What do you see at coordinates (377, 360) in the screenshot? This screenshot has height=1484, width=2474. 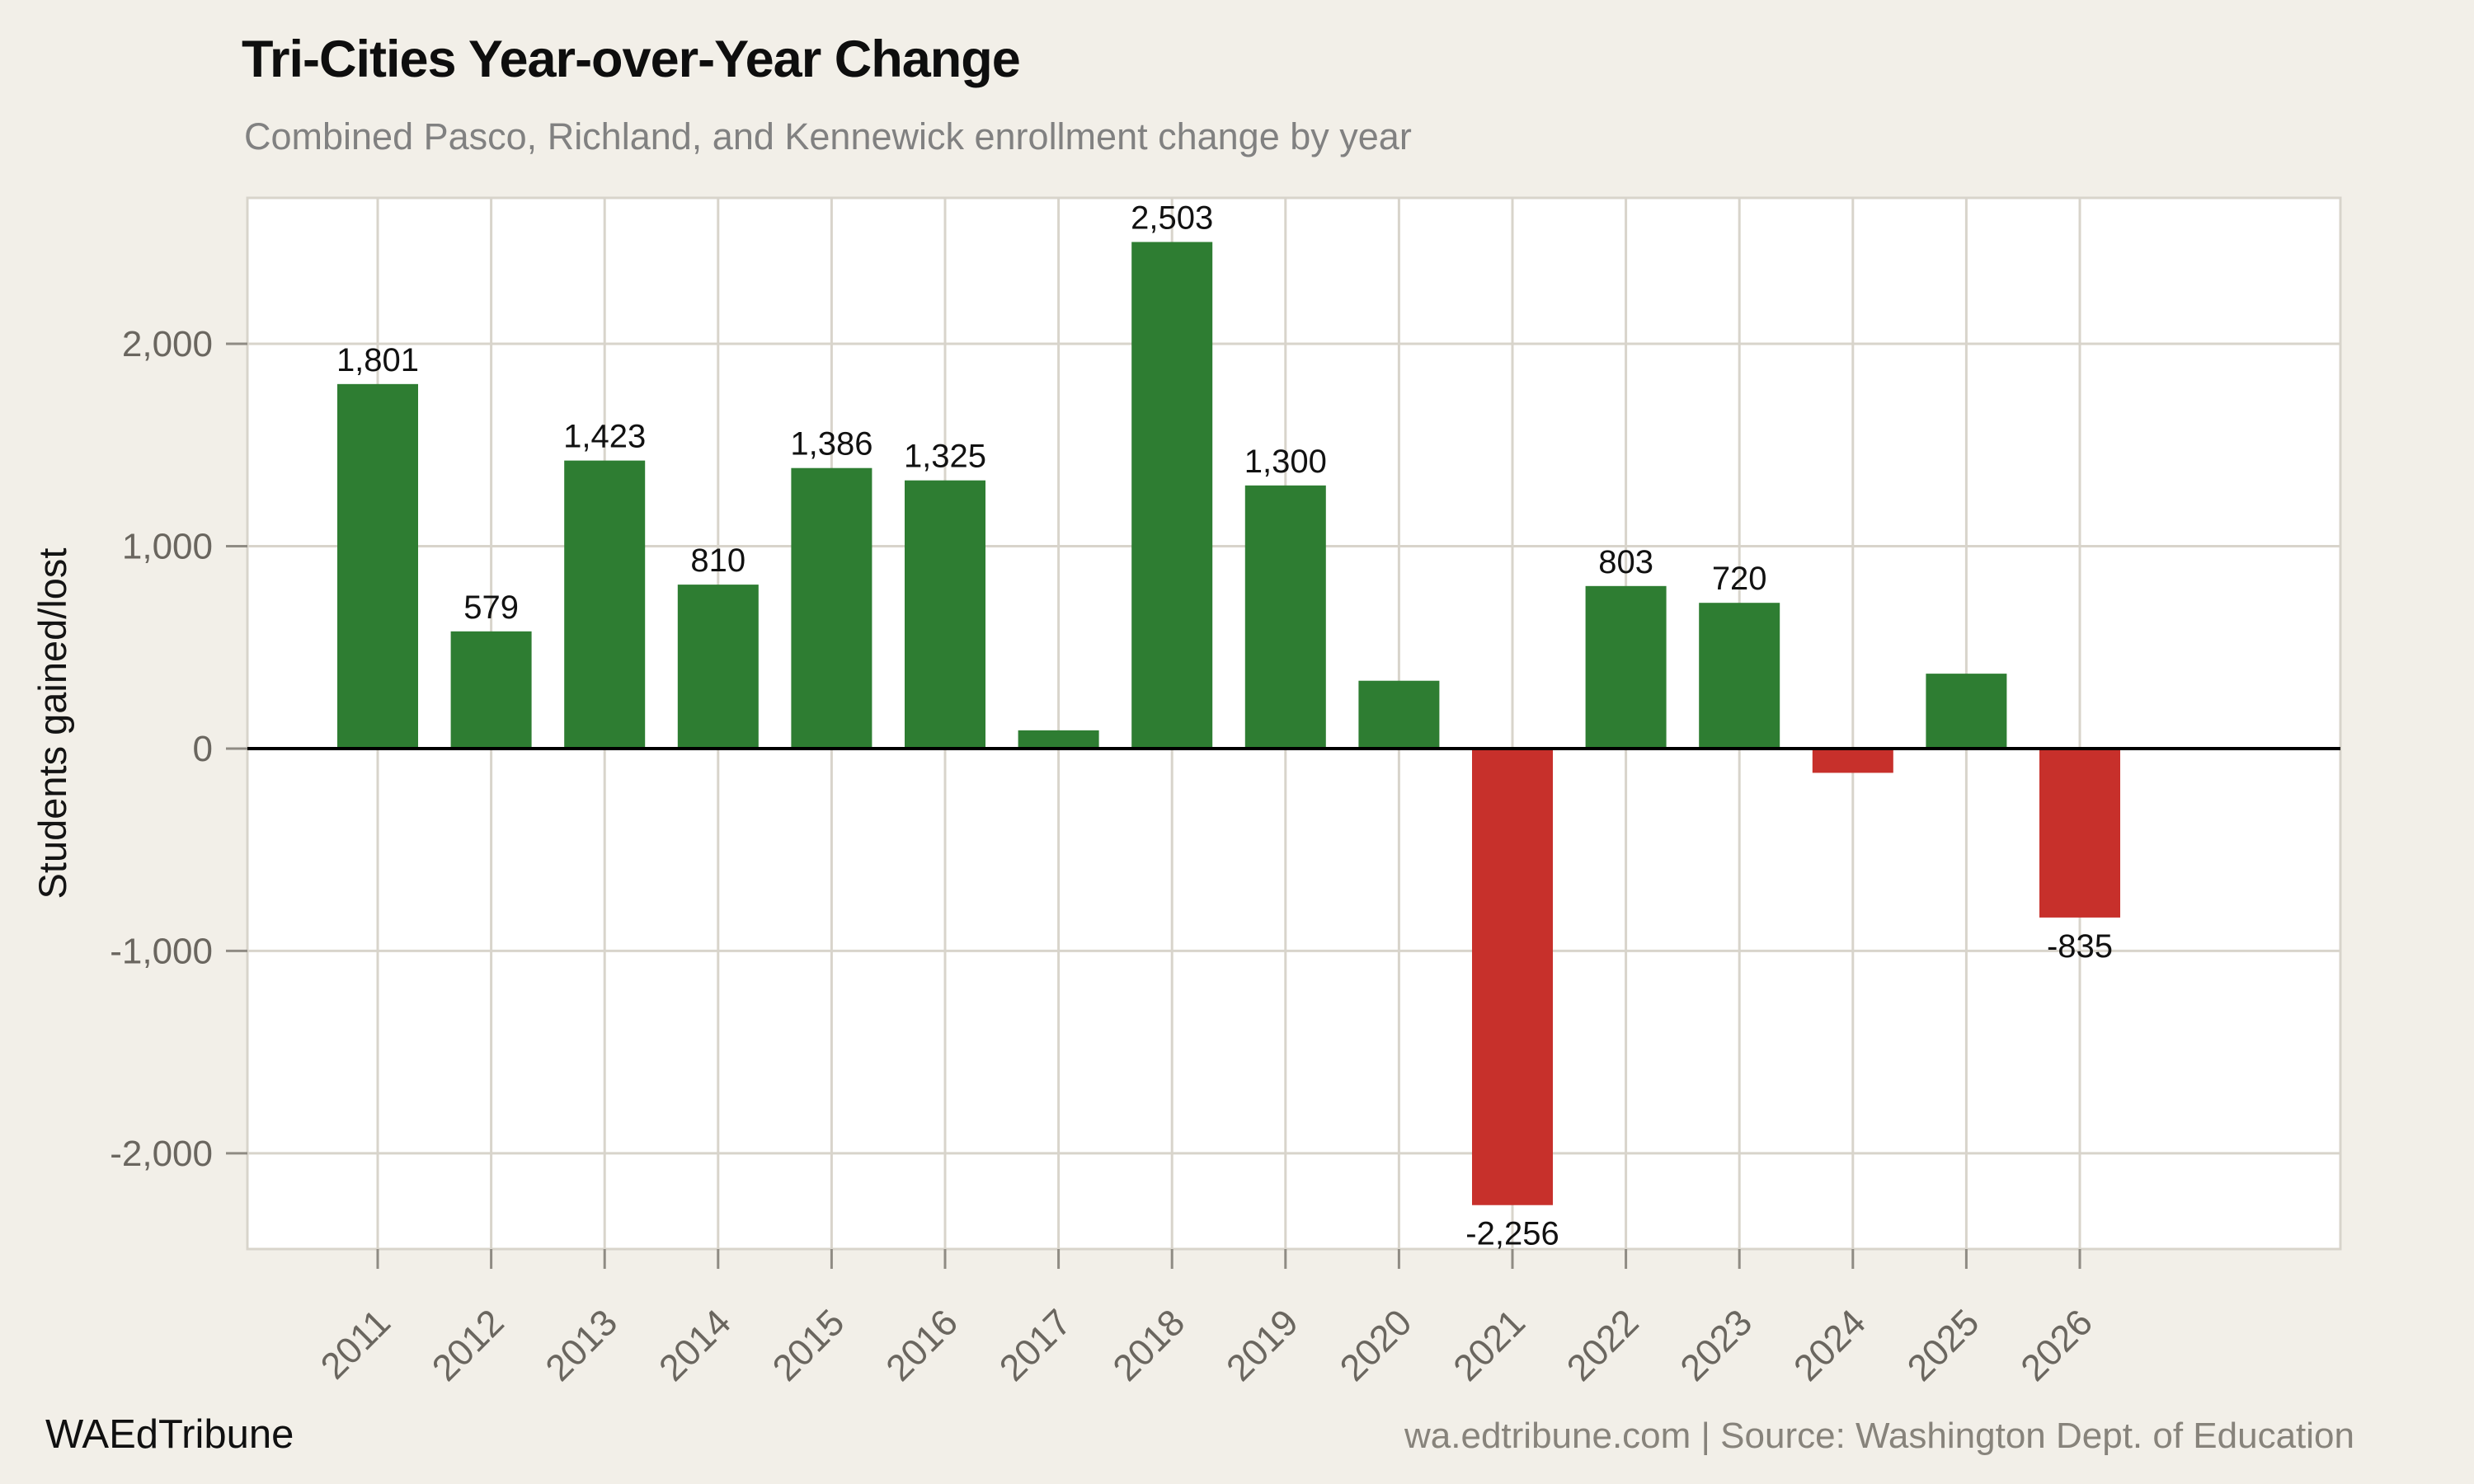 I see `bar-label-2011: 1,801` at bounding box center [377, 360].